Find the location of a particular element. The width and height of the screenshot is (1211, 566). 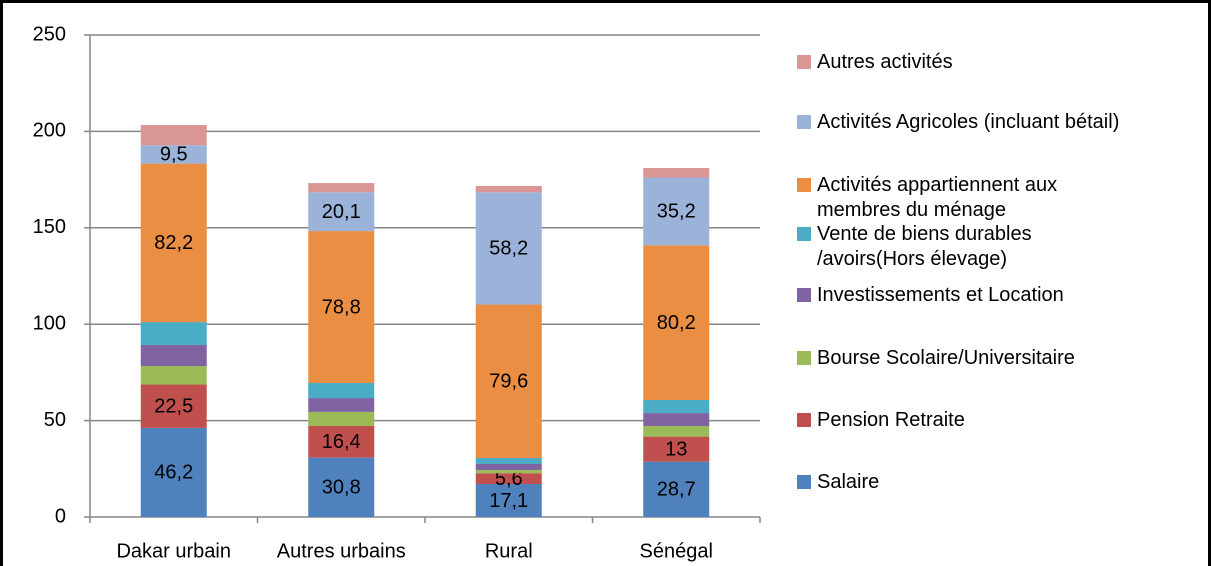

y-tick-label: 200 is located at coordinates (49, 131).